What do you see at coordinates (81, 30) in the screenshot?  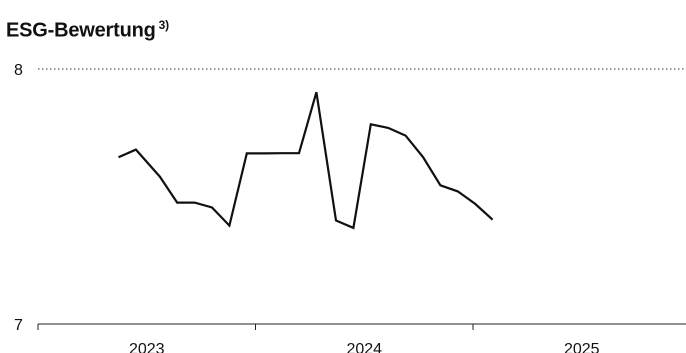 I see `chart-title-text: ESG-Bewertung` at bounding box center [81, 30].